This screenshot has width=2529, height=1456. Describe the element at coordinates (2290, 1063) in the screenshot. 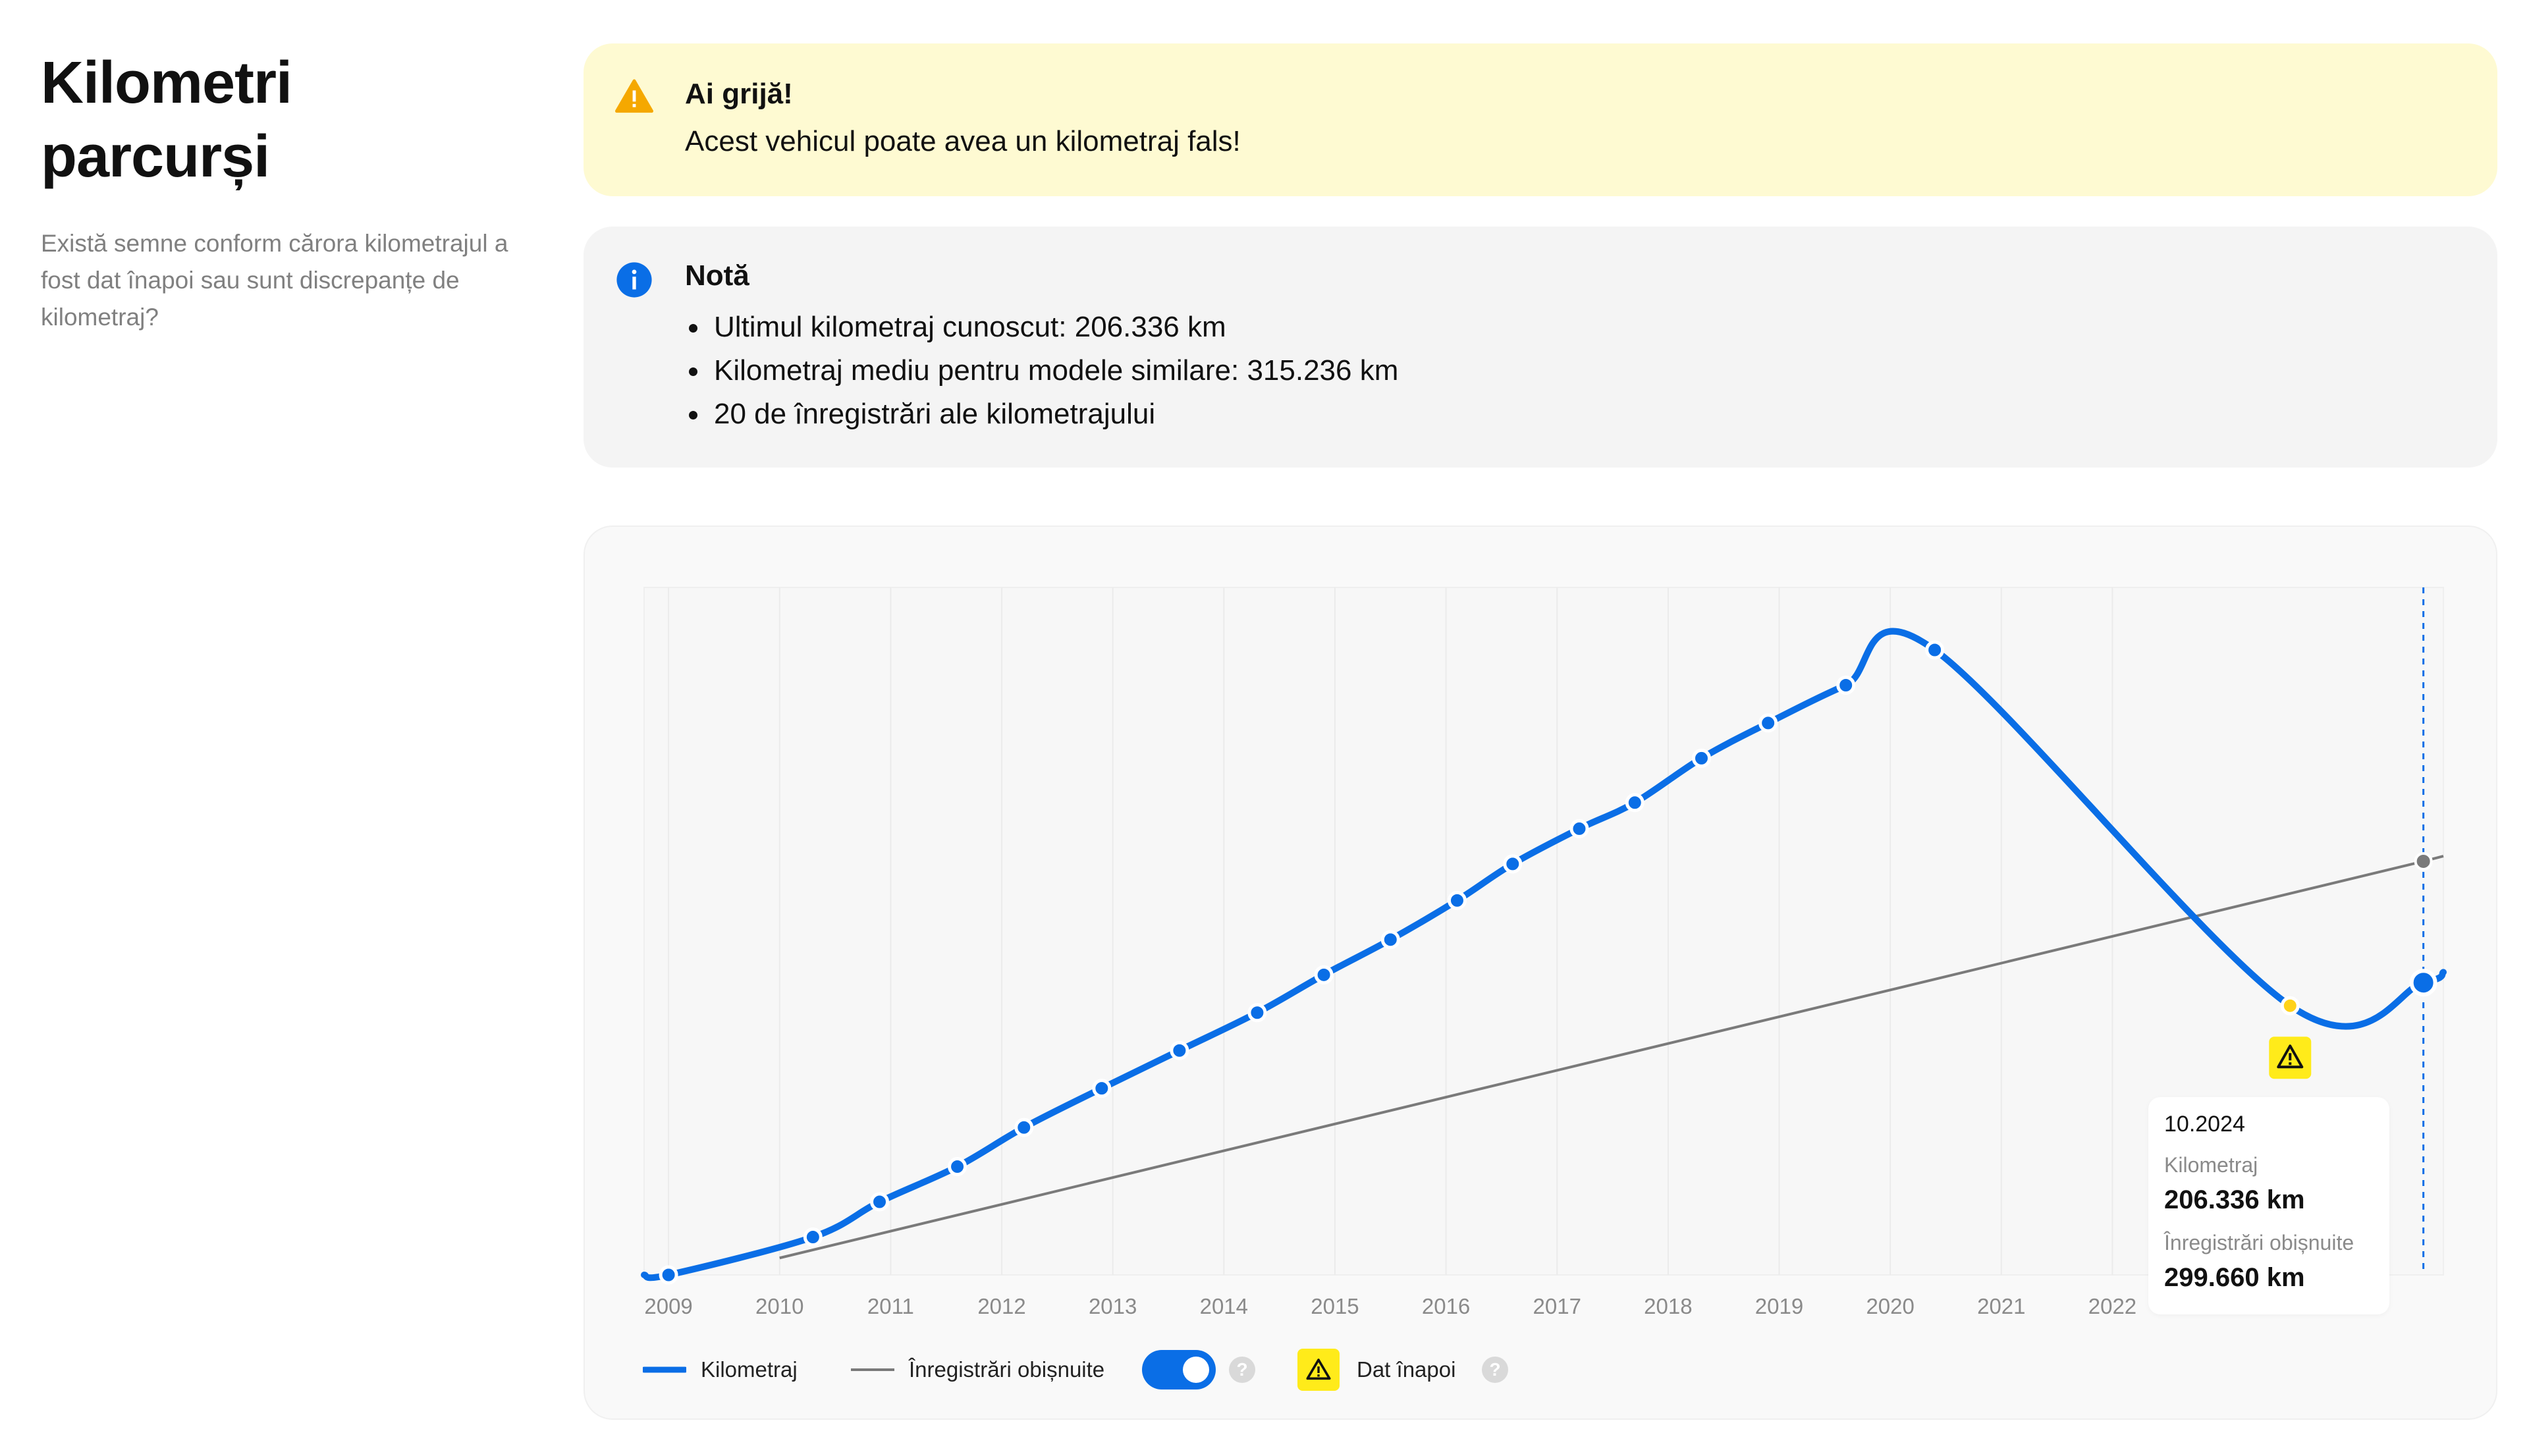

I see `rollback-marker-dot` at that location.